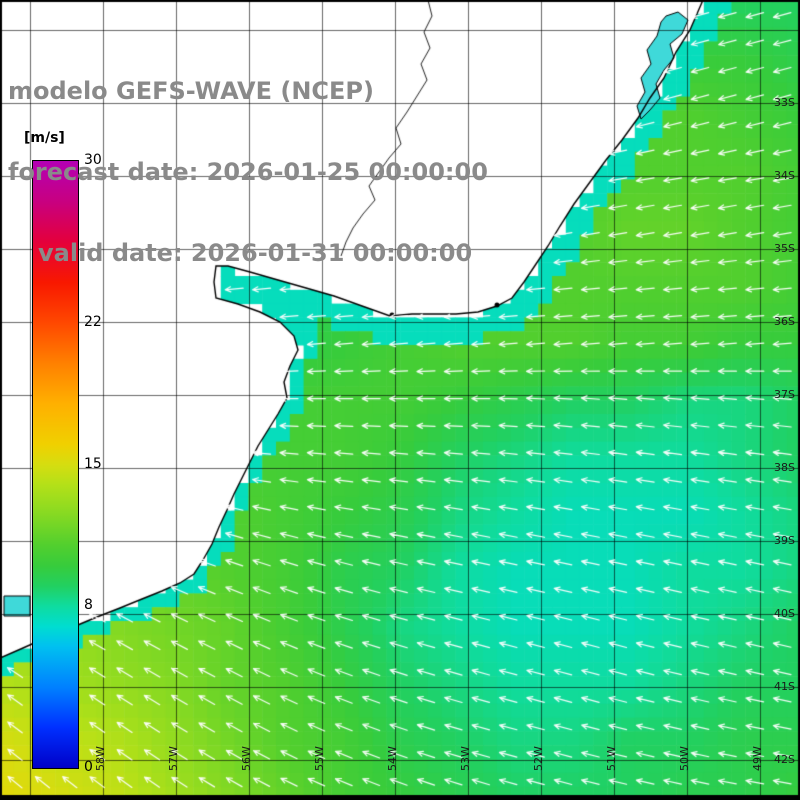 This screenshot has width=800, height=800. I want to click on colorbar-tick: 0, so click(88, 767).